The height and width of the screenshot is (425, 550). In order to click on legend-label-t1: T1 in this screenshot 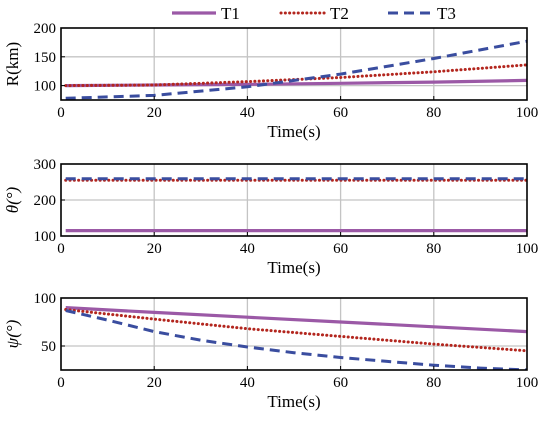, I will do `click(230, 13)`.